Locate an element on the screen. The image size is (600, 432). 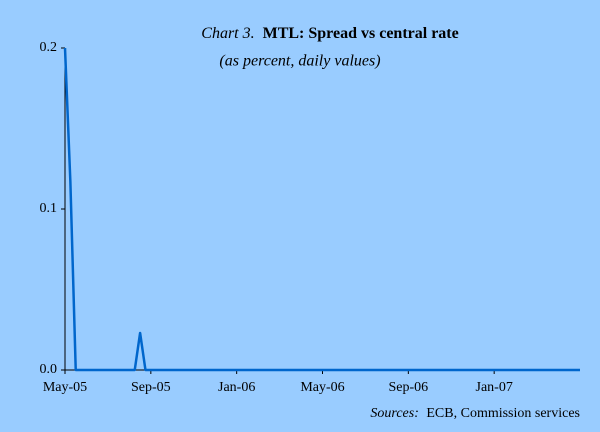
chart-title: MTL: Spread vs central rate is located at coordinates (361, 33).